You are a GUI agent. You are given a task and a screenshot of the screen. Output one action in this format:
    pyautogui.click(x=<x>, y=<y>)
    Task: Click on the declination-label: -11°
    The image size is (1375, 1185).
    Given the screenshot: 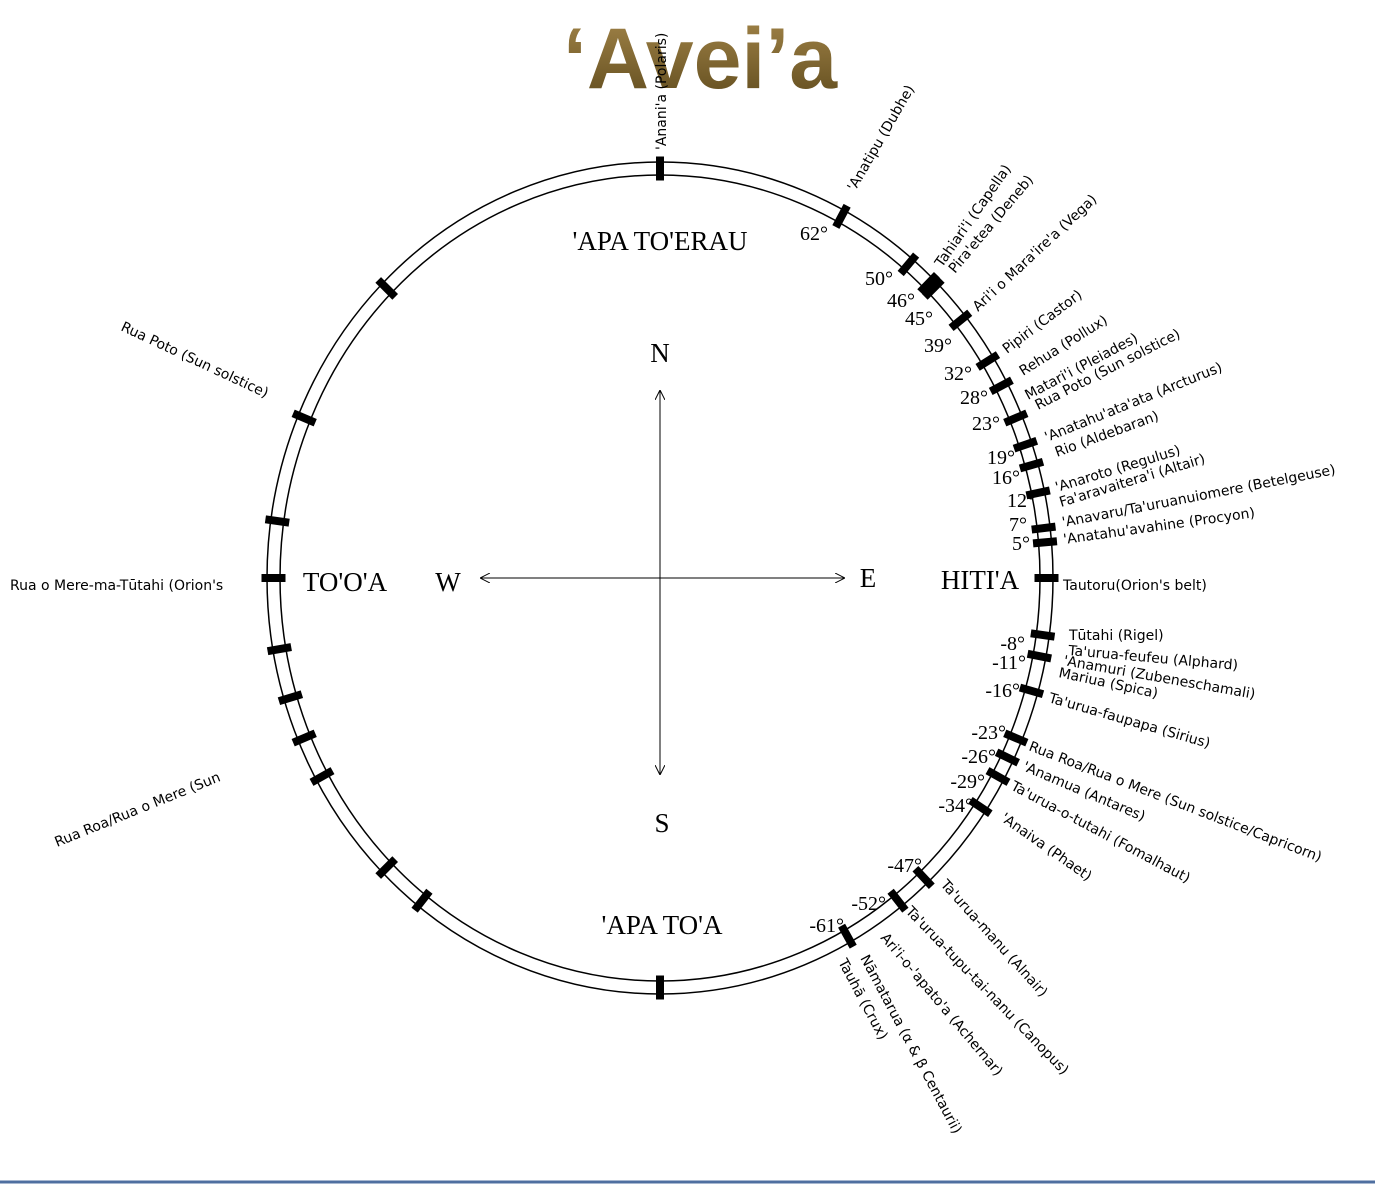 What is the action you would take?
    pyautogui.click(x=1009, y=663)
    